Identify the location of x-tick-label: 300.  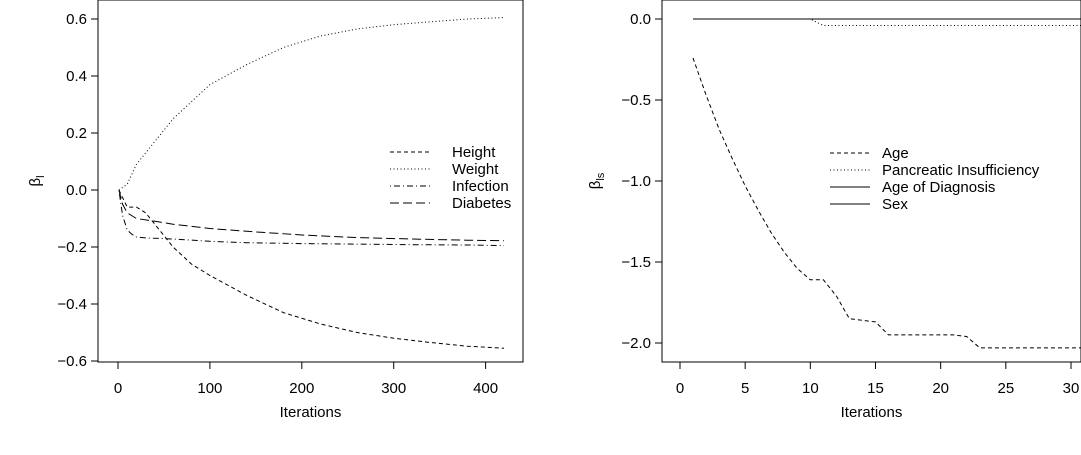
(393, 388).